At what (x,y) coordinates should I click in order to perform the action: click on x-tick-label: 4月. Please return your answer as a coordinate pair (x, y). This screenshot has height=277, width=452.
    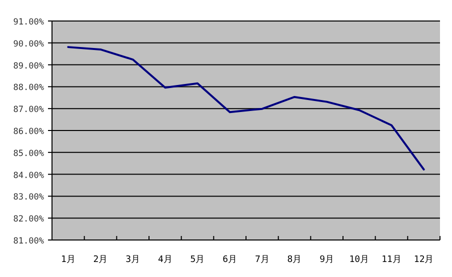
    Looking at the image, I should click on (165, 260).